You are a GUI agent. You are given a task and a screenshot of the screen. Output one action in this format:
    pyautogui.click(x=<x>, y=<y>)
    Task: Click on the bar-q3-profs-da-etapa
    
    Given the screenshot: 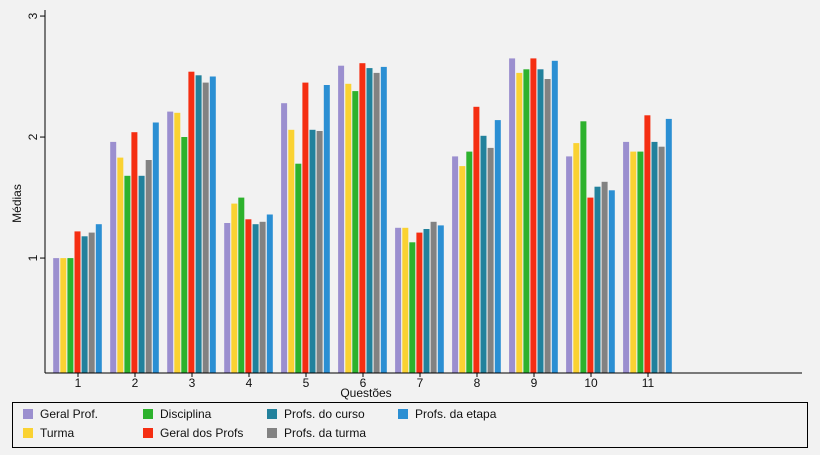 What is the action you would take?
    pyautogui.click(x=212, y=224)
    